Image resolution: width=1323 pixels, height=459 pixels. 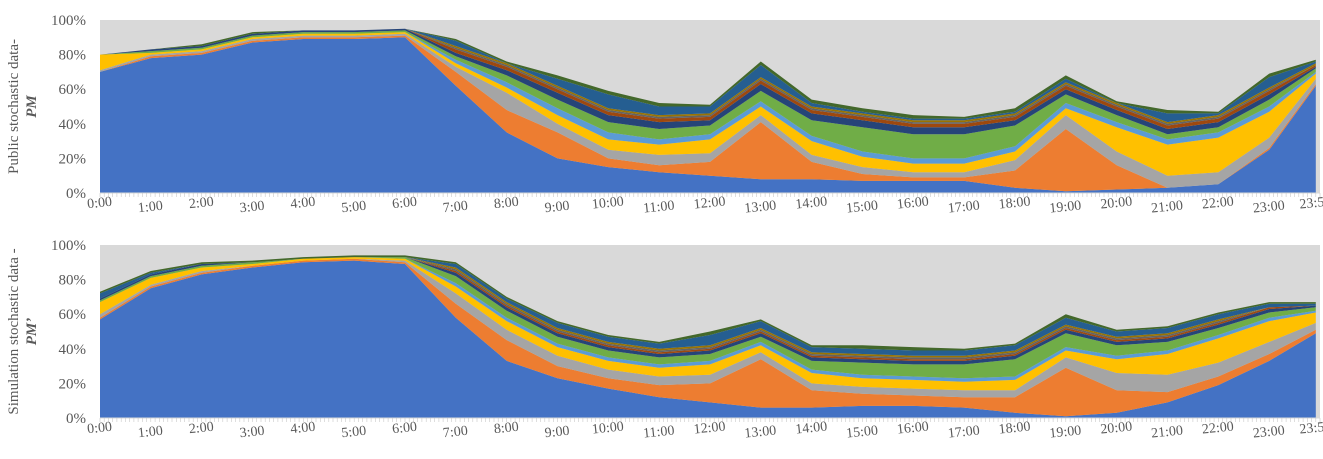 What do you see at coordinates (14, 106) in the screenshot?
I see `y-axis-label-line1: Public stochastic data-` at bounding box center [14, 106].